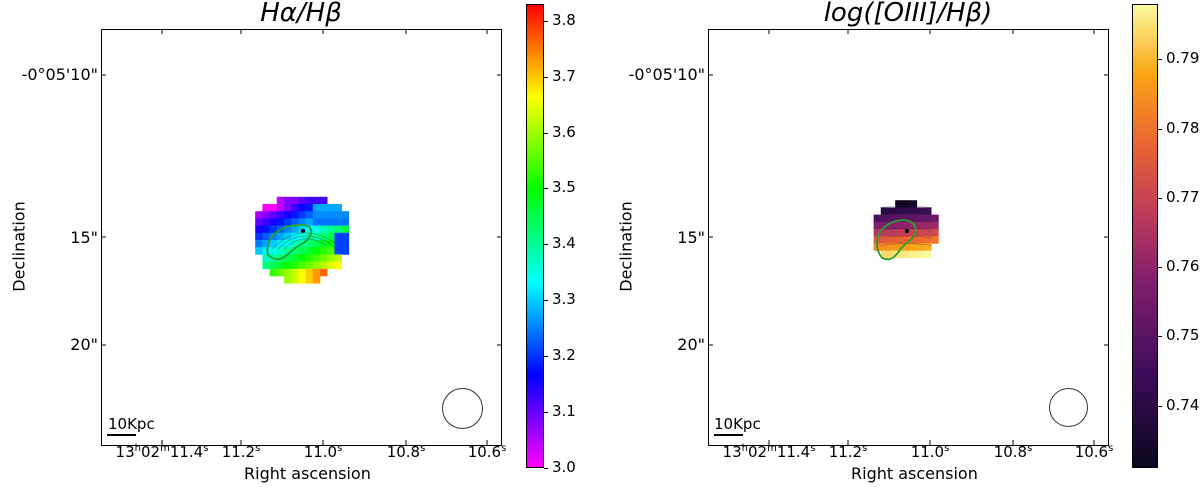 This screenshot has height=487, width=1200. What do you see at coordinates (462, 408) in the screenshot?
I see `left-beam-circle` at bounding box center [462, 408].